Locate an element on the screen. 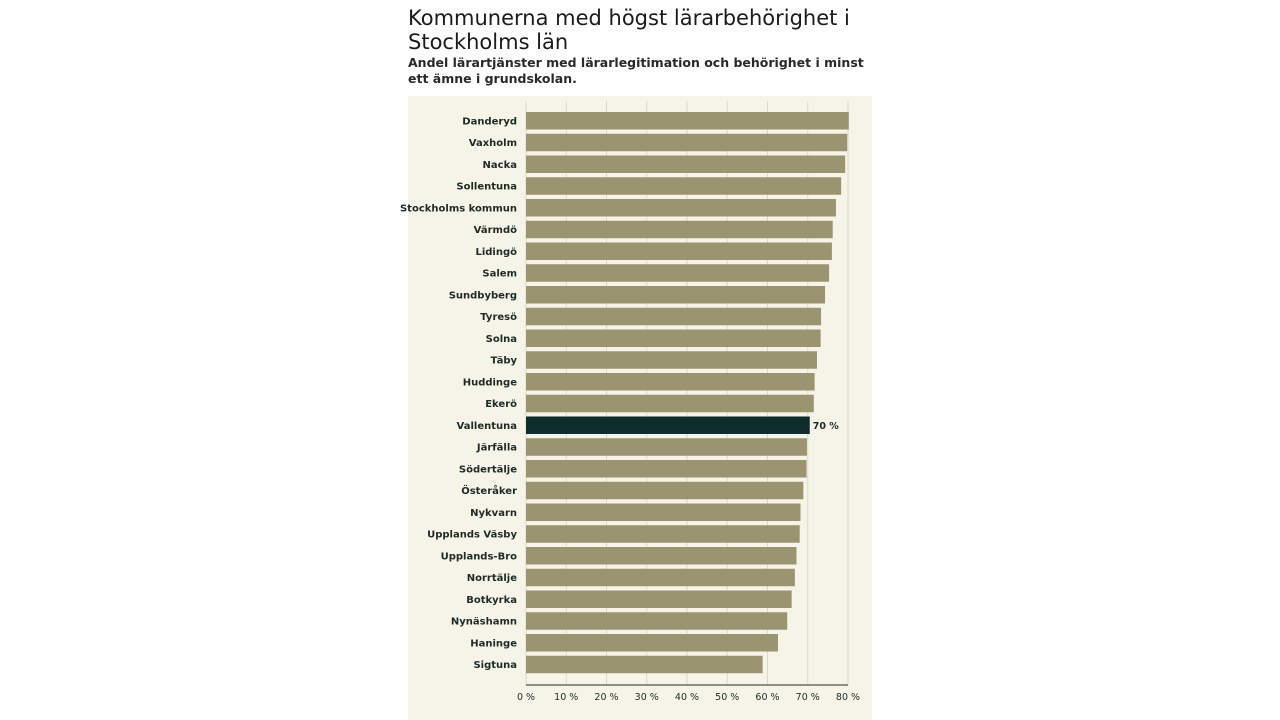 This screenshot has height=720, width=1280. category-label: Upplands Väsby is located at coordinates (472, 535).